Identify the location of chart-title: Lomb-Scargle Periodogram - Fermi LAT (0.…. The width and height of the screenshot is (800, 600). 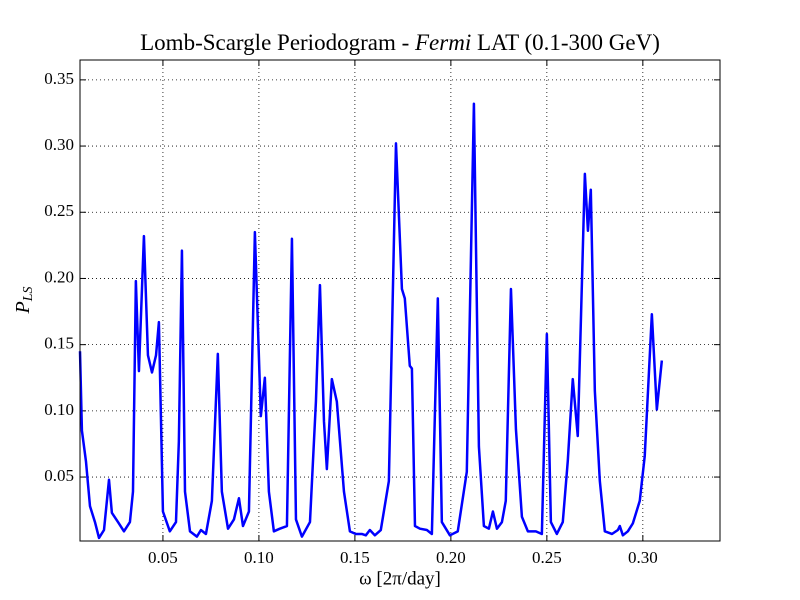
(400, 42).